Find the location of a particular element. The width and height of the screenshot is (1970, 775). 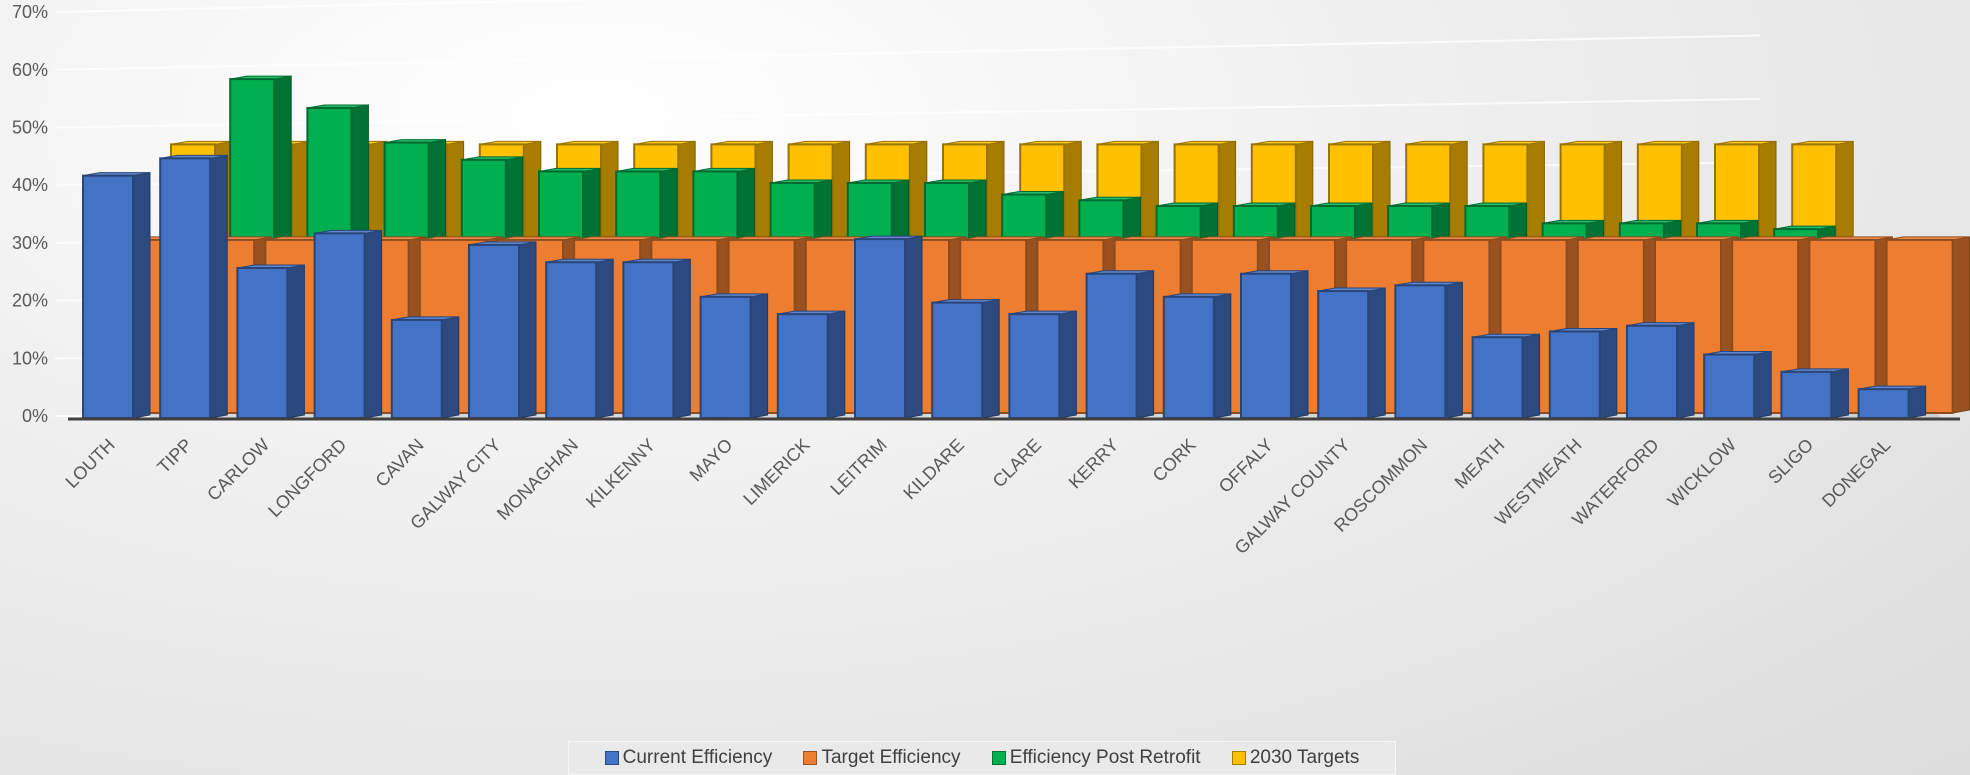

x-tick-label: LIMERICK is located at coordinates (776, 472).